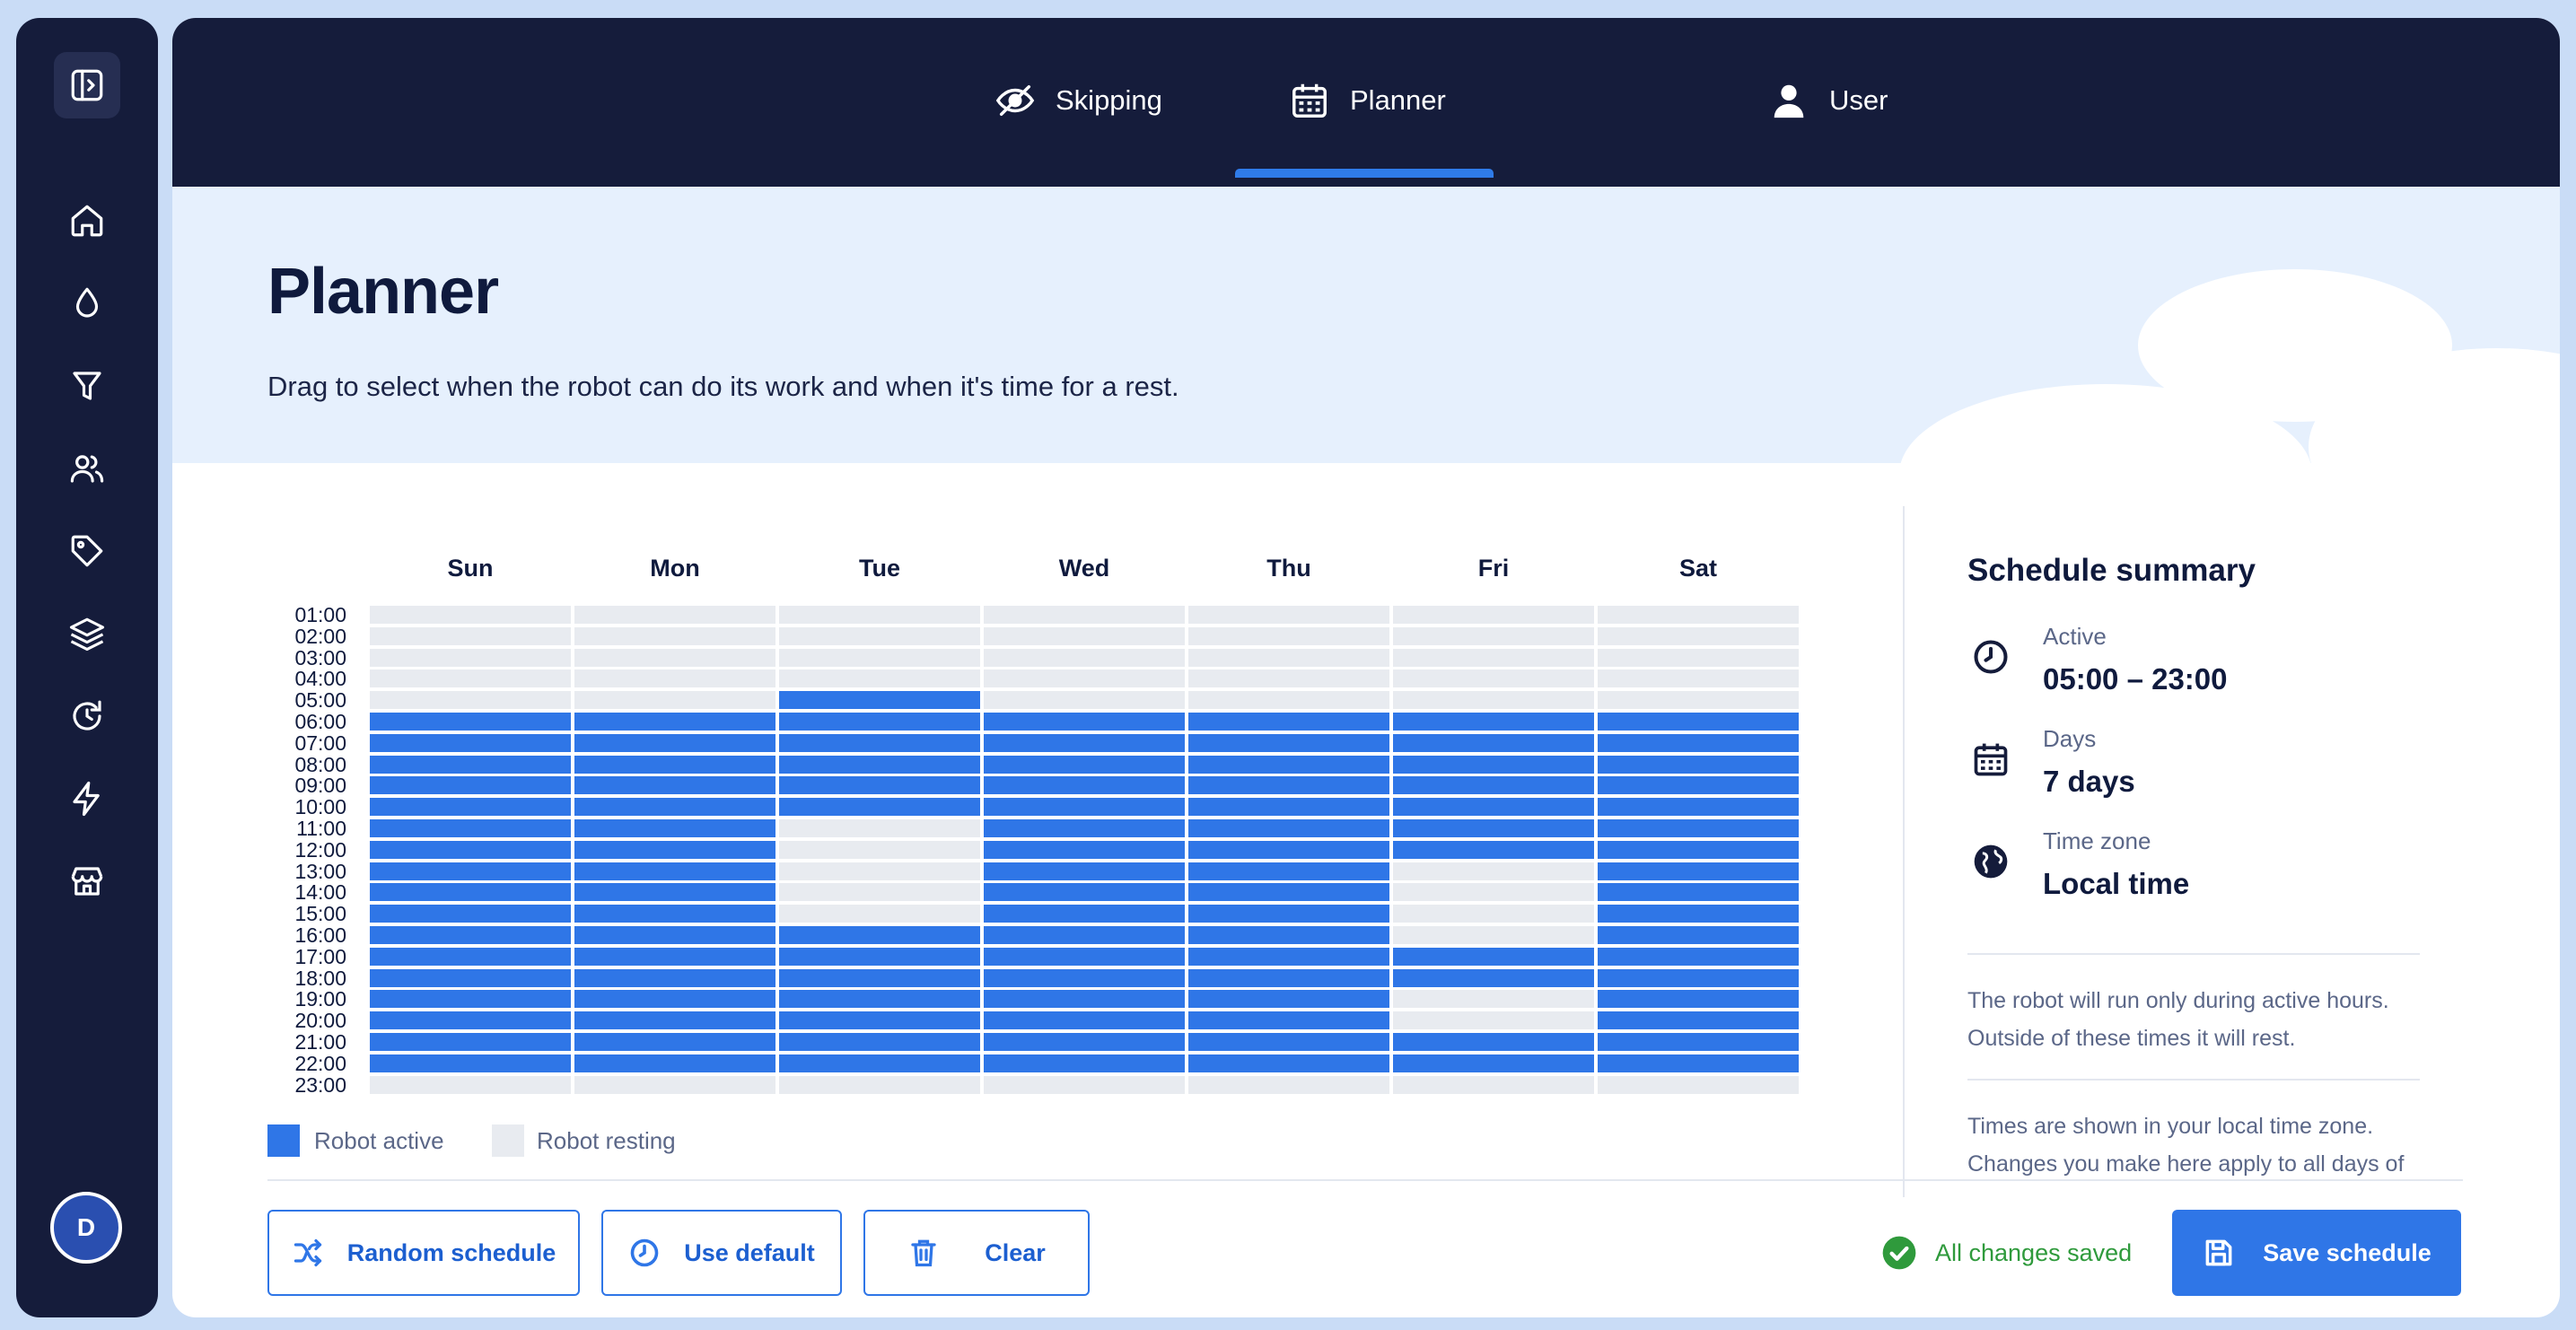  I want to click on tab-skipping: Skipping, so click(1078, 101).